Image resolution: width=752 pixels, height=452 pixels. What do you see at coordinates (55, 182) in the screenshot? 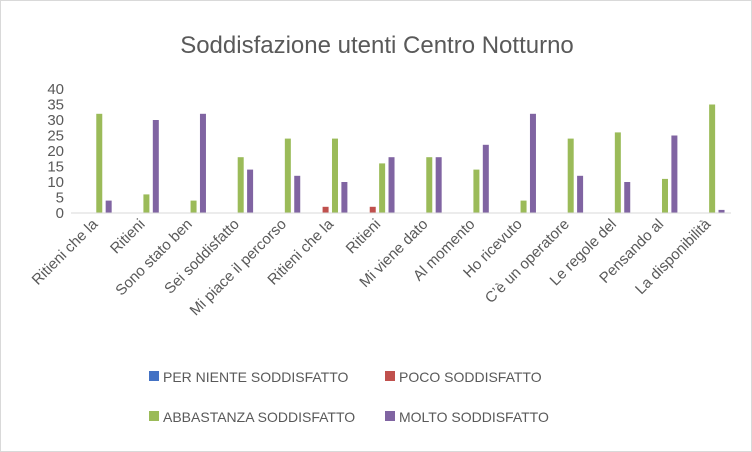
I see `y-tick-label: 10` at bounding box center [55, 182].